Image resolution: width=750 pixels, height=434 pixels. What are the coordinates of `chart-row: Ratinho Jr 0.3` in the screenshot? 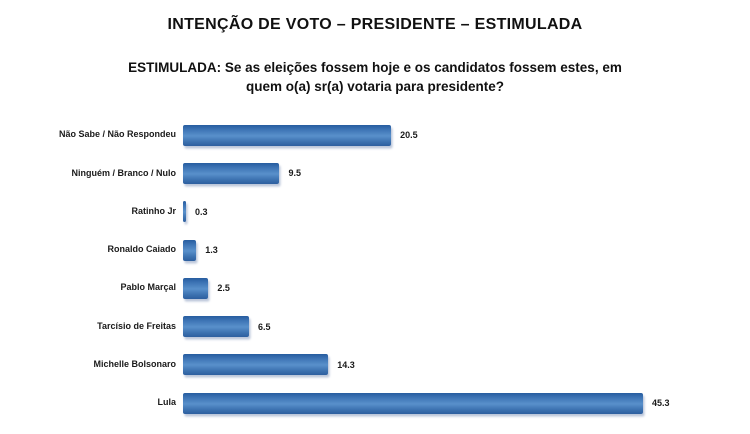 It's located at (375, 212).